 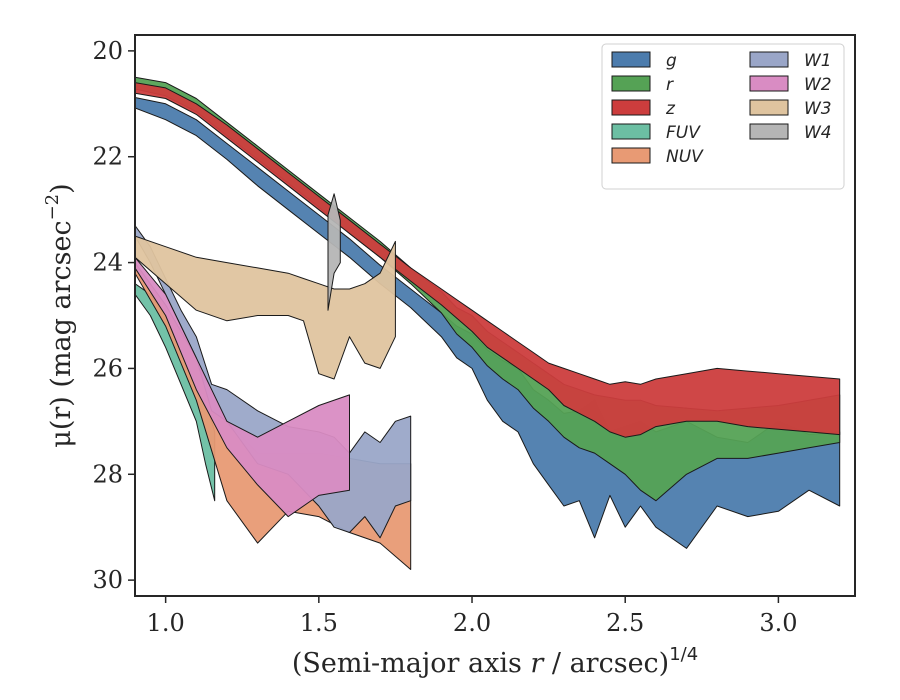 What do you see at coordinates (166, 623) in the screenshot?
I see `x-tick-label: 1.0` at bounding box center [166, 623].